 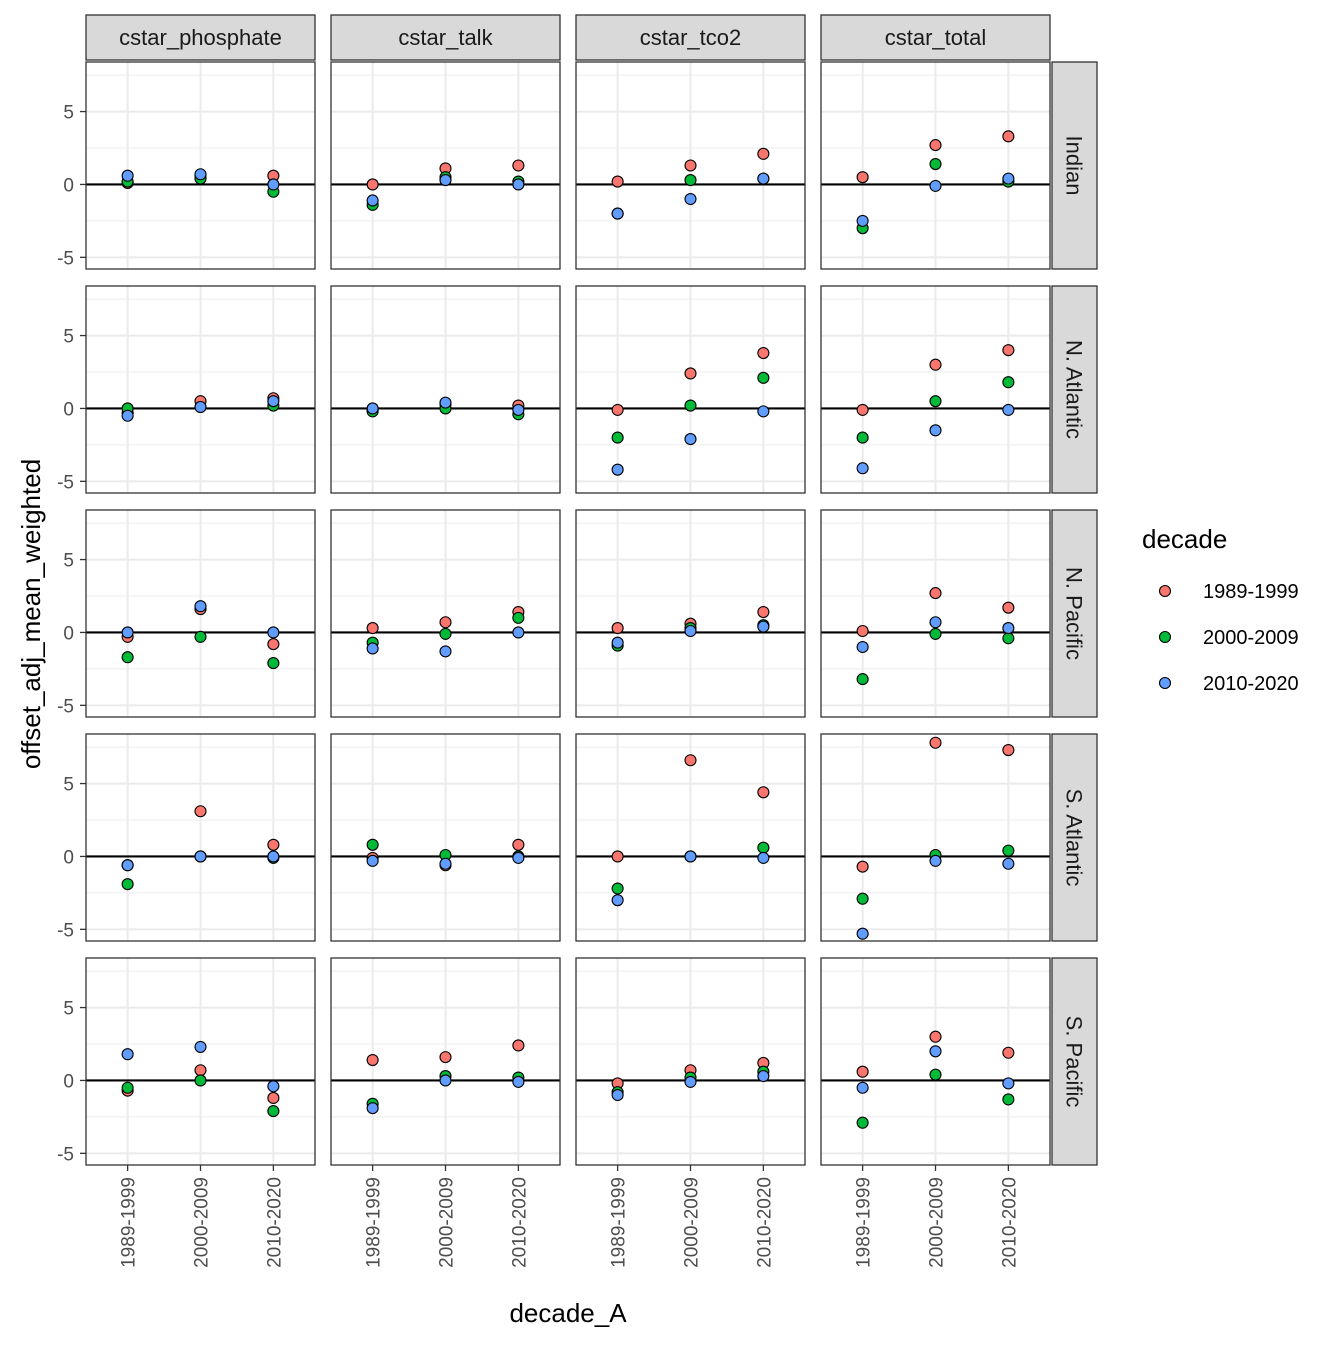 I want to click on facet-row-strip, so click(x=1074, y=165).